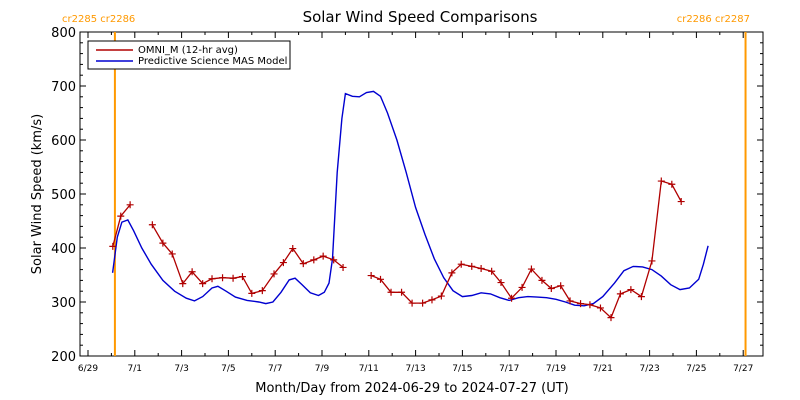  What do you see at coordinates (603, 369) in the screenshot?
I see `x-tick-label: 7/21` at bounding box center [603, 369].